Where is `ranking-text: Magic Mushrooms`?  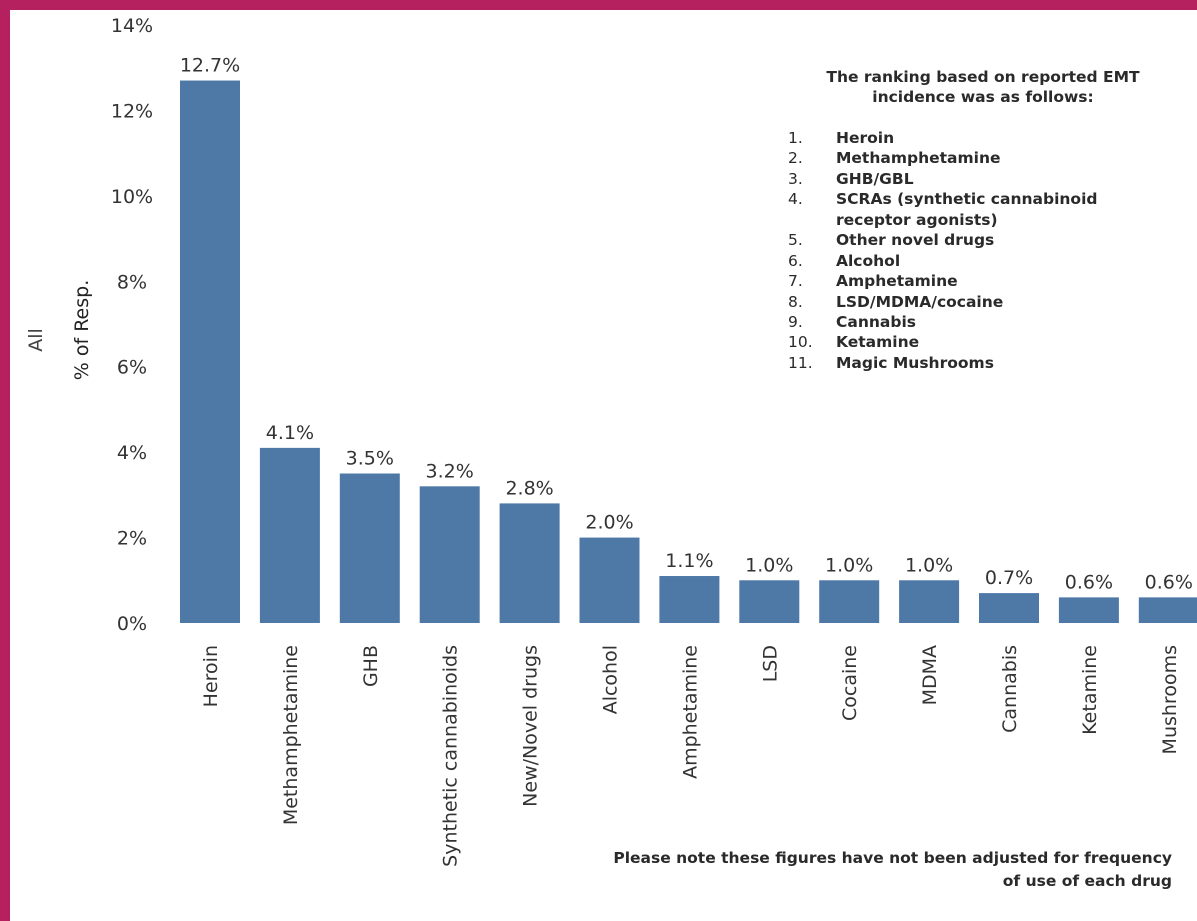
ranking-text: Magic Mushrooms is located at coordinates (915, 362).